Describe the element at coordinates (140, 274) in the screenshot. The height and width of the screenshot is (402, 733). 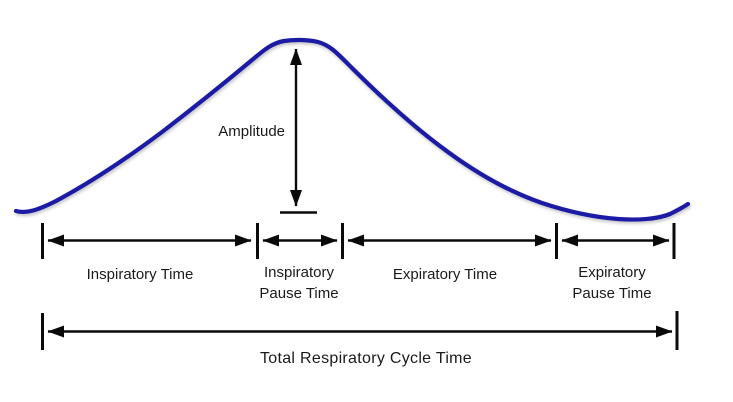
I see `inspiratory-time-label: Inspiratory Time` at that location.